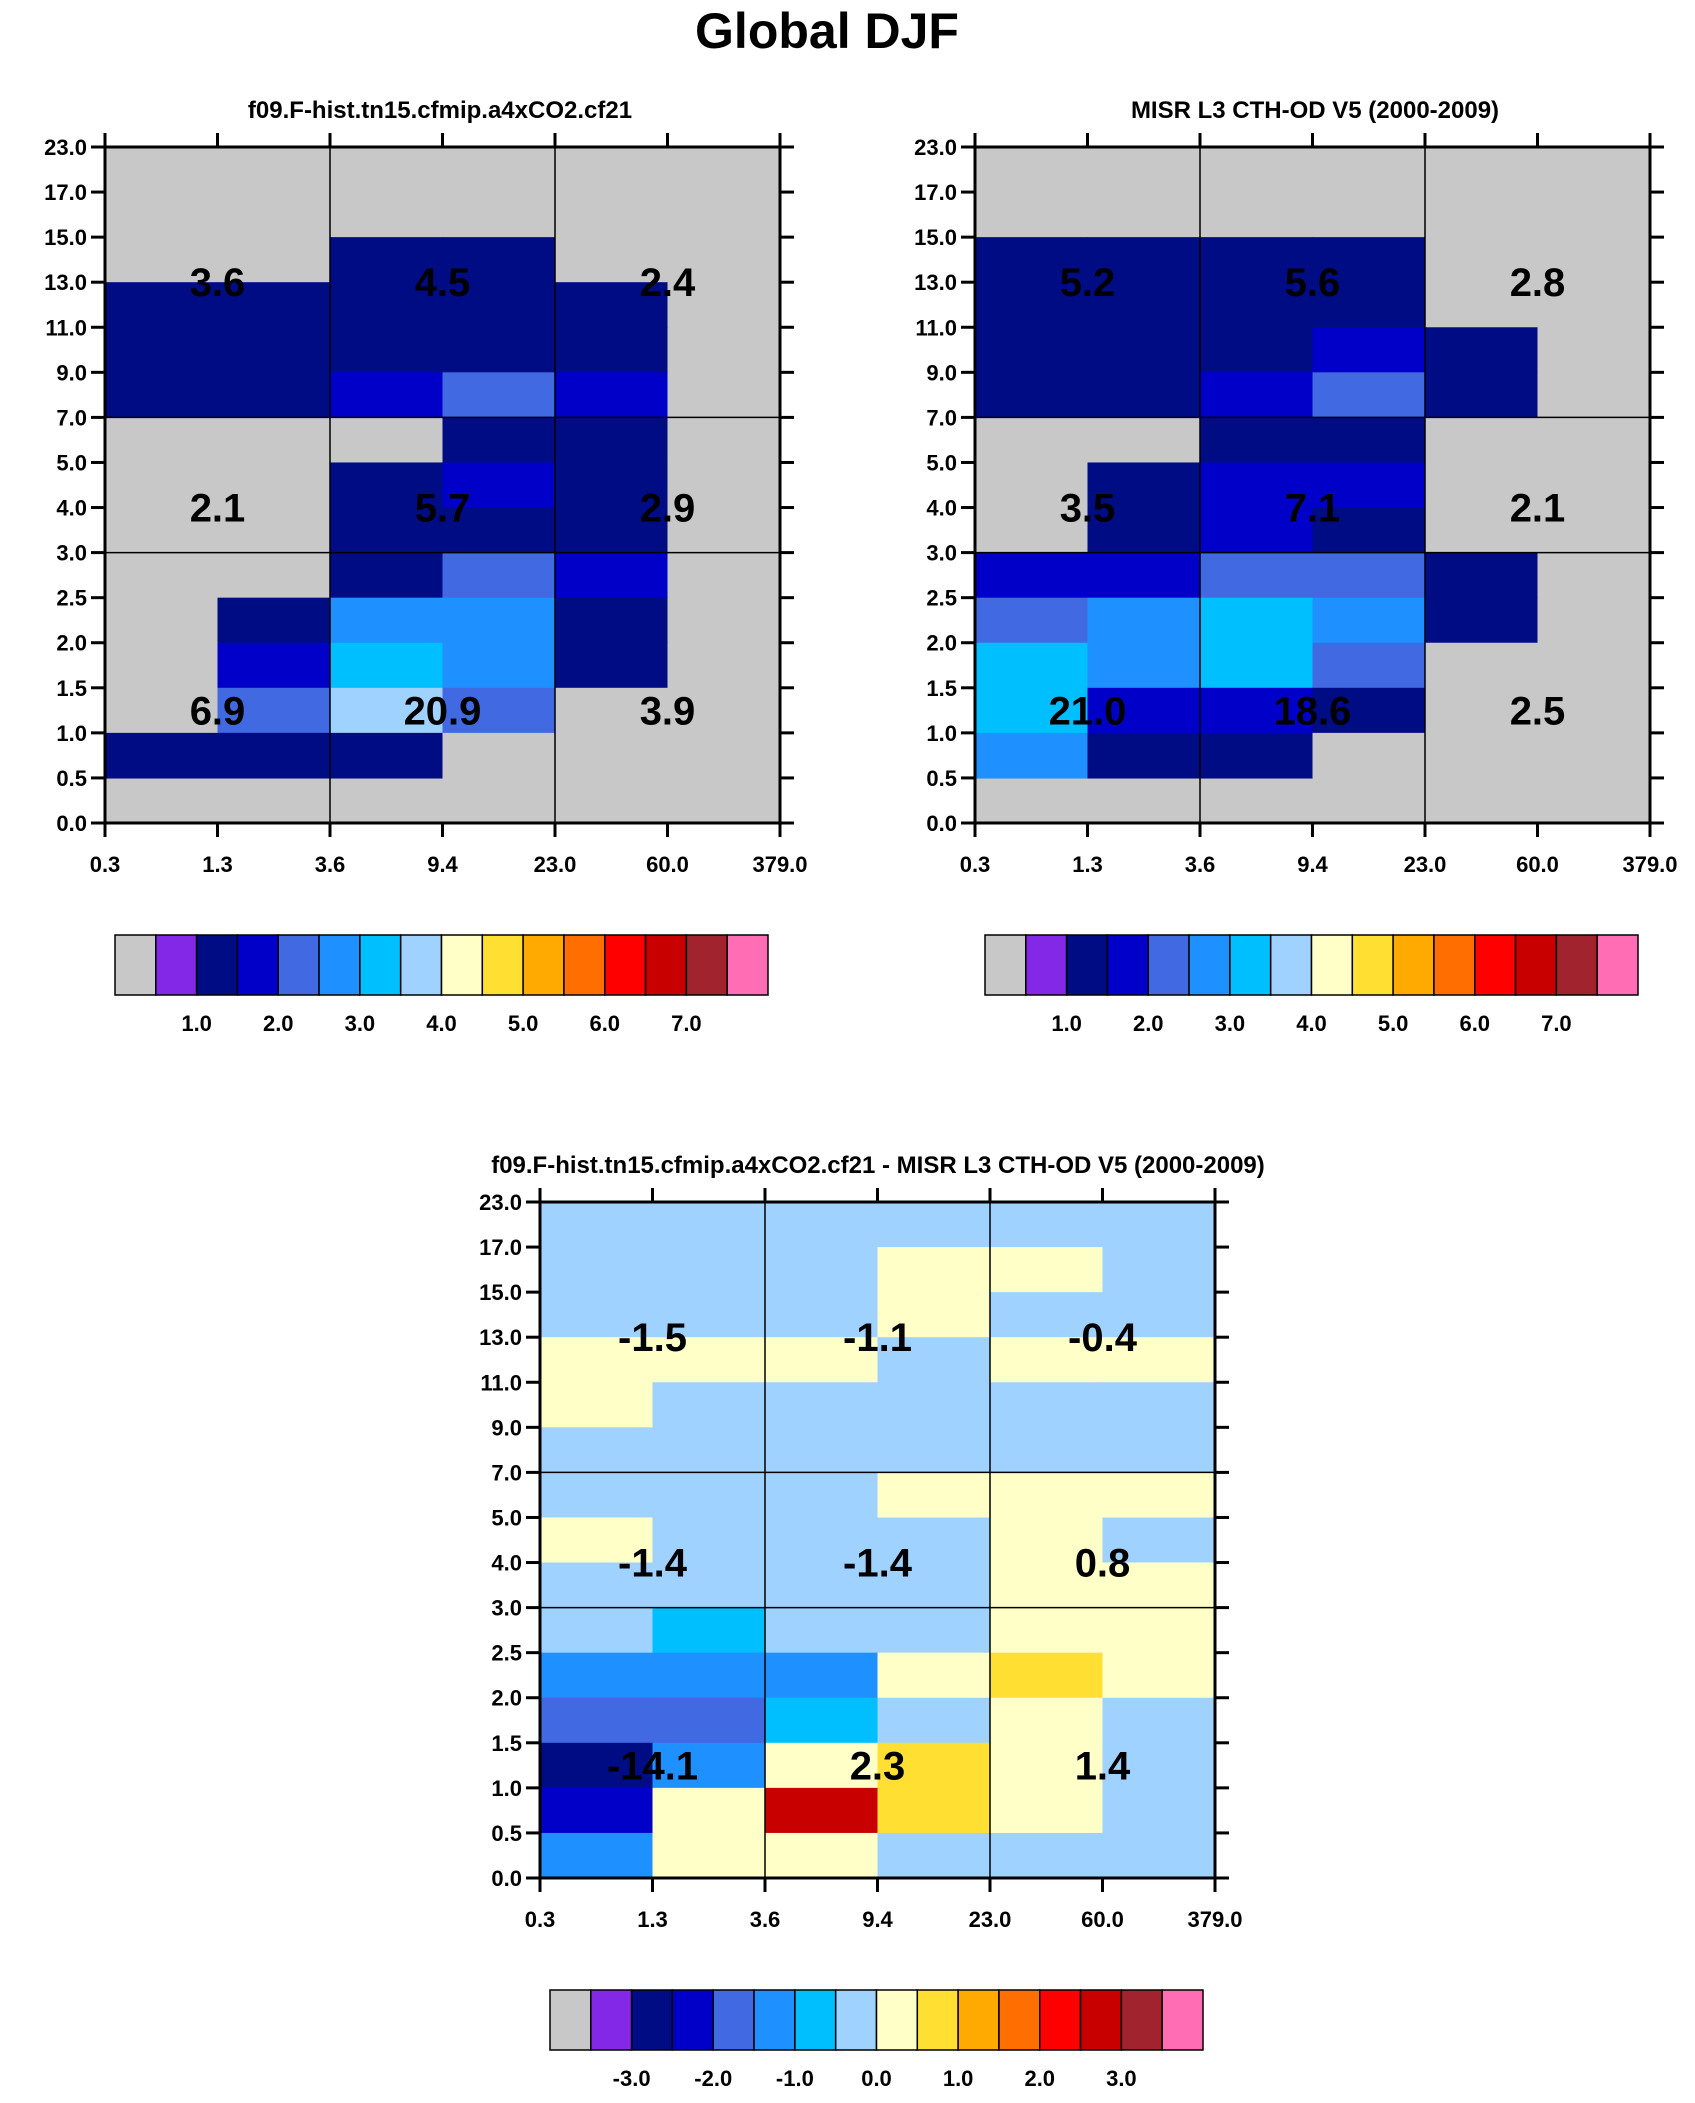  Describe the element at coordinates (506, 1833) in the screenshot. I see `y-tick-label: 0.5` at that location.